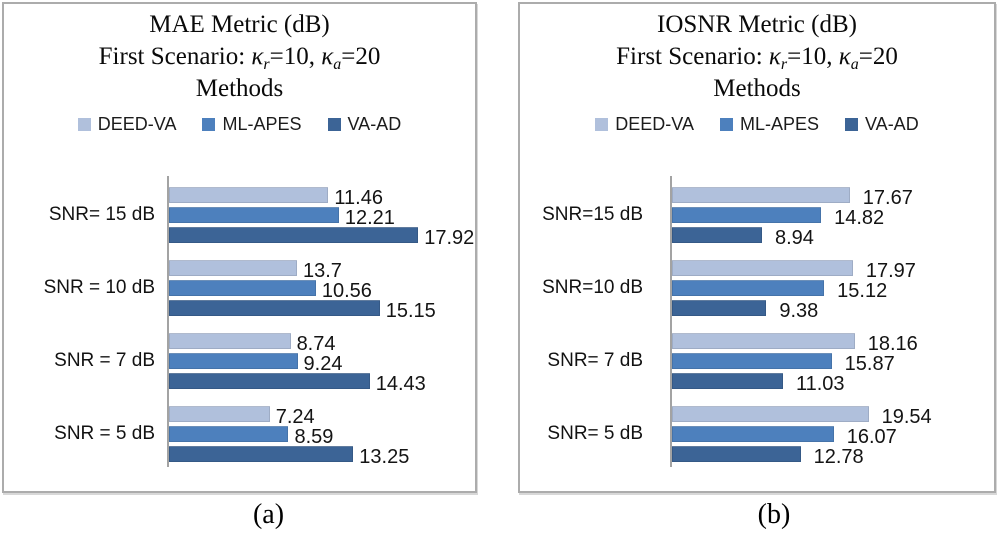  I want to click on subtitle-prefix: First Scenario:, so click(175, 56).